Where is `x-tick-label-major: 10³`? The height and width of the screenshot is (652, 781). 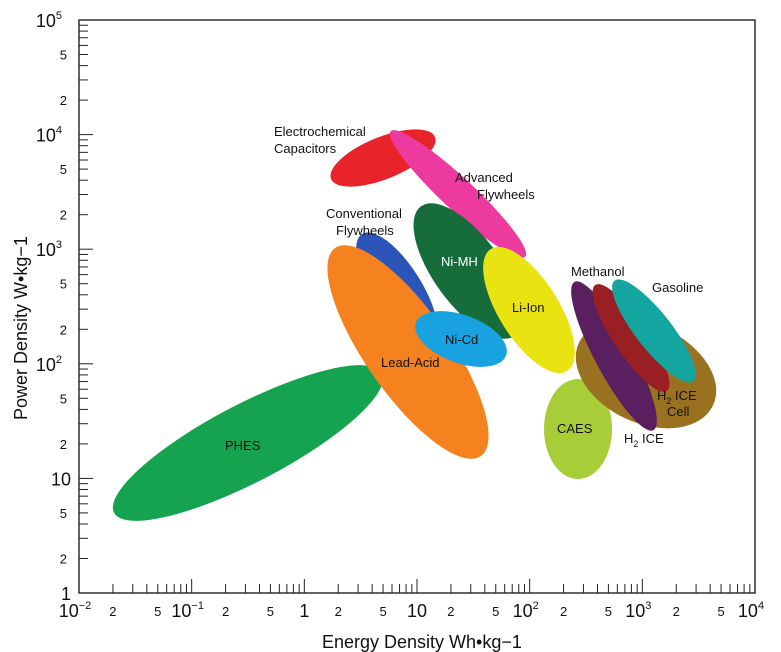 x-tick-label-major: 10³ is located at coordinates (638, 610).